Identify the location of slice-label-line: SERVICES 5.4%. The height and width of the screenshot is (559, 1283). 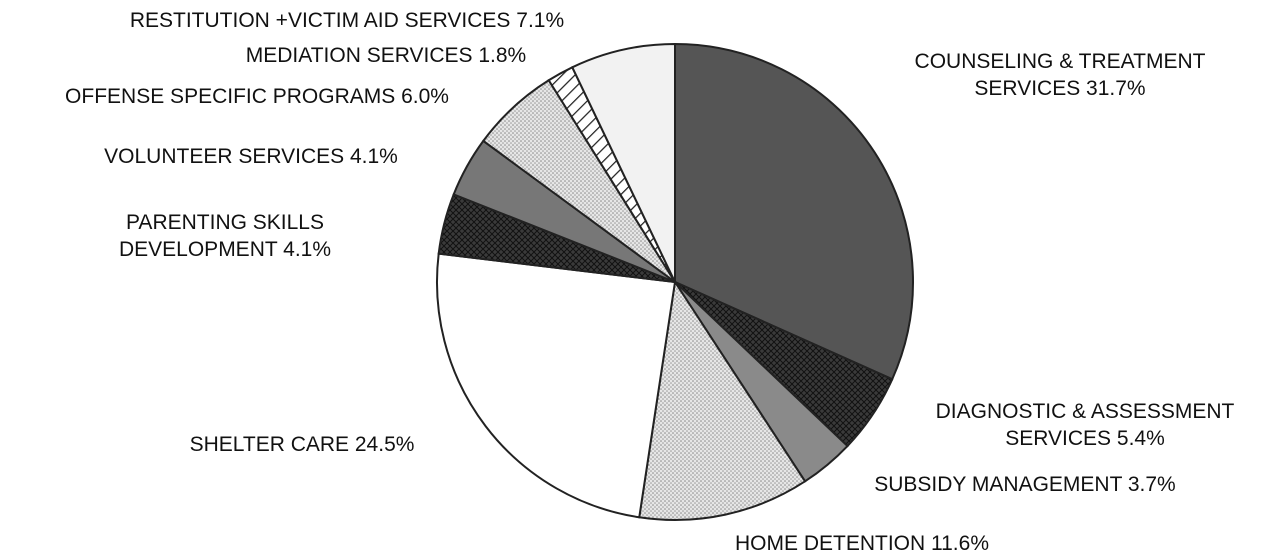
(1085, 438).